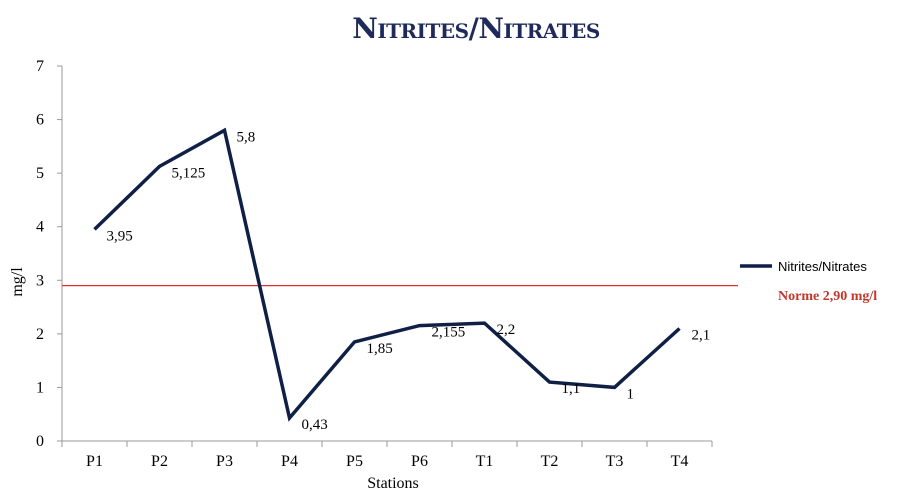  What do you see at coordinates (631, 394) in the screenshot?
I see `data-label-t3: 1` at bounding box center [631, 394].